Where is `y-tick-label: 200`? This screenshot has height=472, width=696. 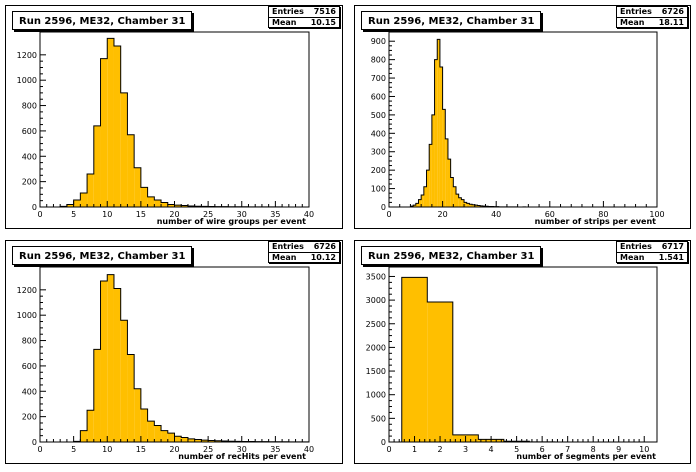
y-tick-label: 200 is located at coordinates (29, 417).